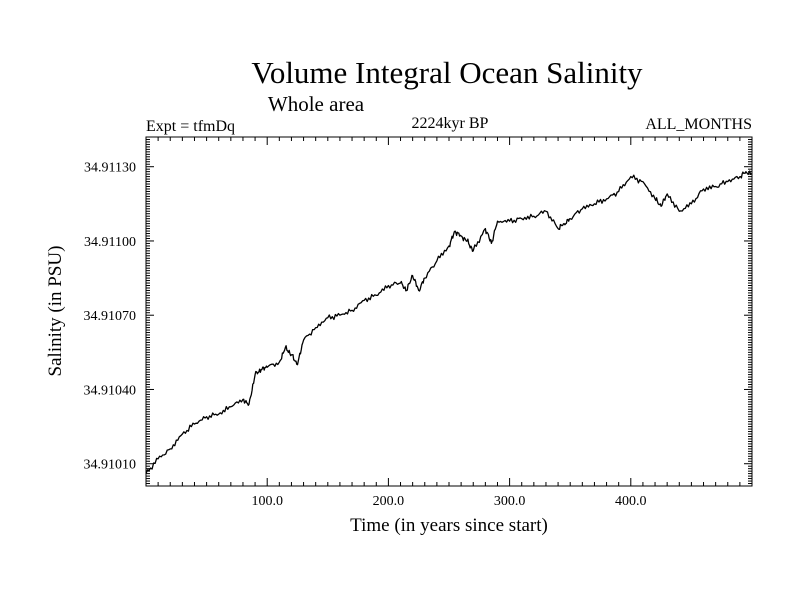 The image size is (800, 600). What do you see at coordinates (449, 525) in the screenshot?
I see `x-axis-title: Time (in years since start)` at bounding box center [449, 525].